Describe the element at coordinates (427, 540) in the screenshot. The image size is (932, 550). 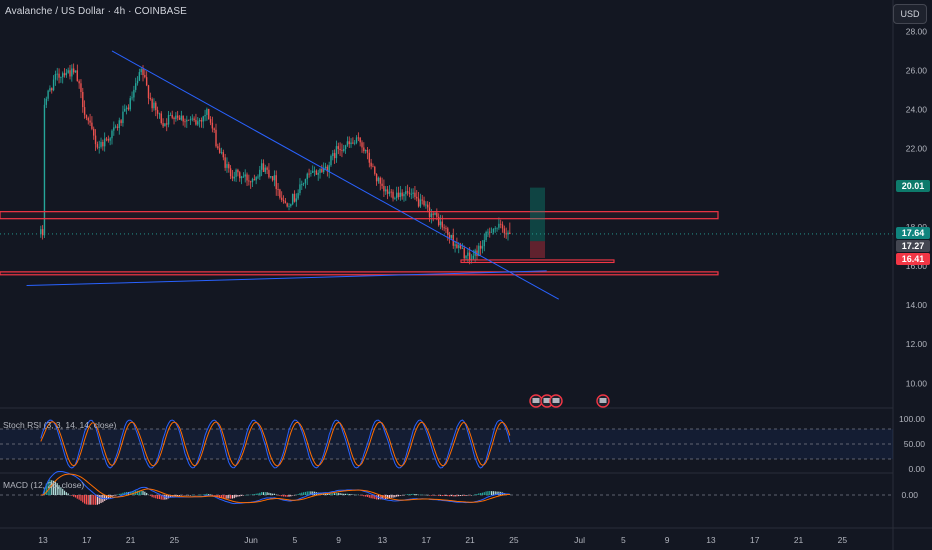
I see `time-tick-label: 17` at that location.